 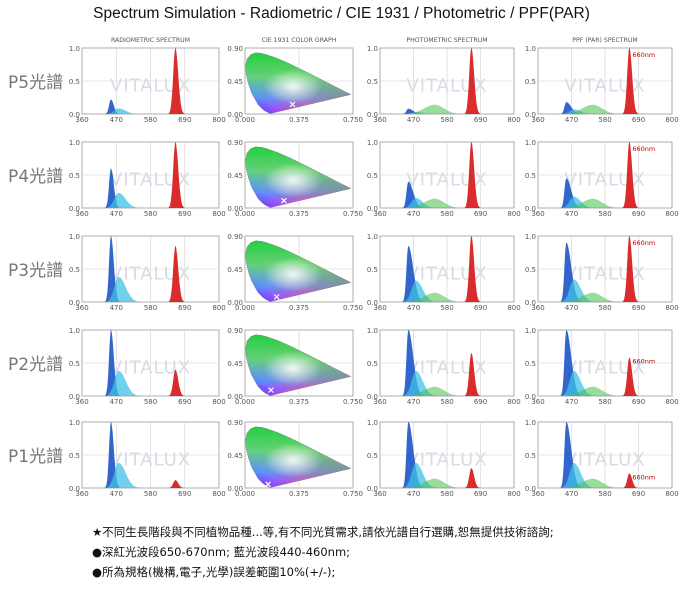 What do you see at coordinates (35, 271) in the screenshot?
I see `row-label: P3光譜` at bounding box center [35, 271].